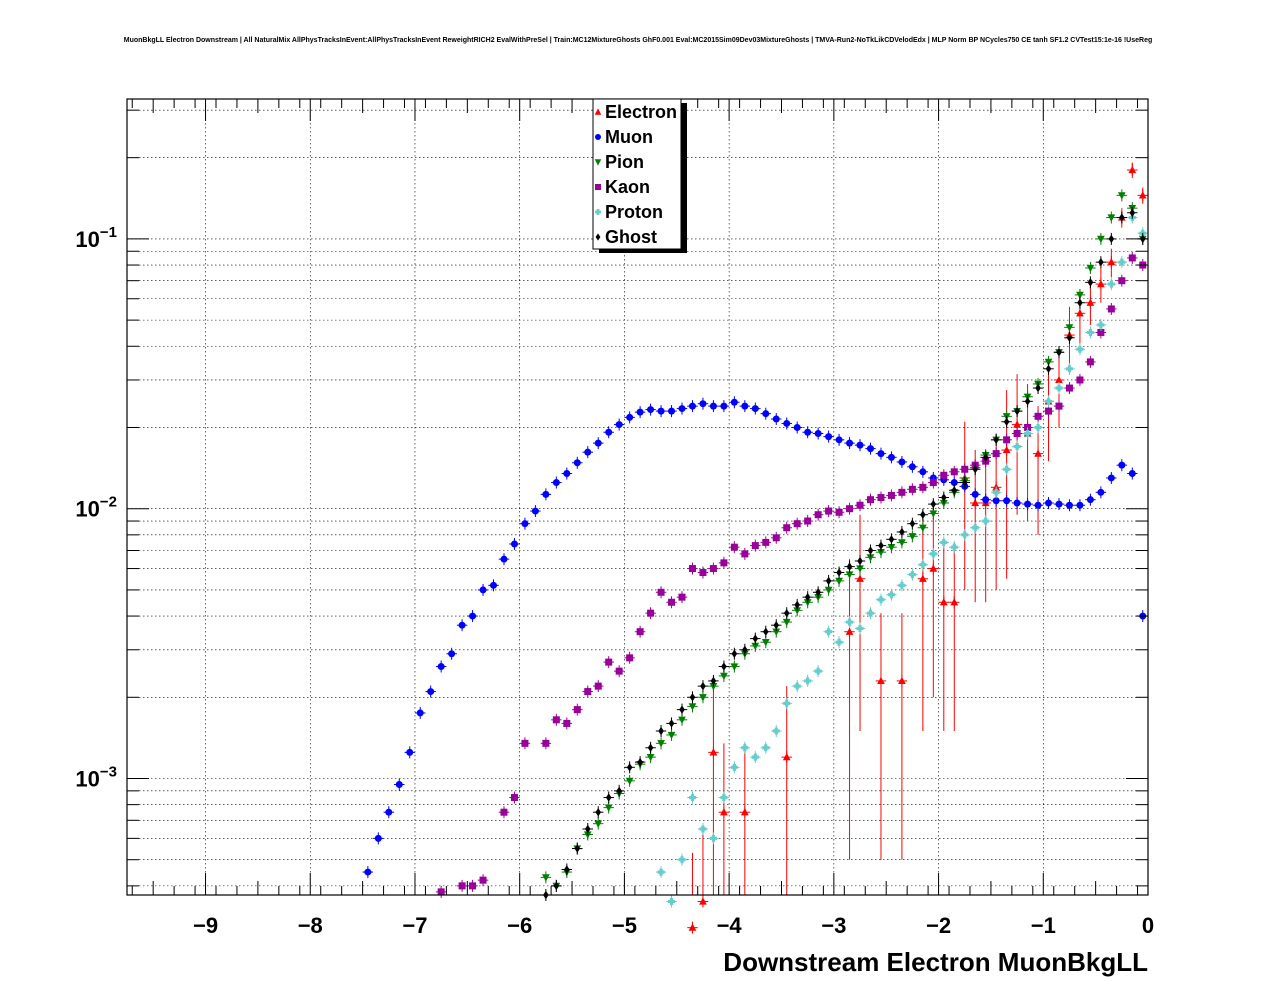 The height and width of the screenshot is (996, 1276). I want to click on x-tick-label: −6, so click(519, 925).